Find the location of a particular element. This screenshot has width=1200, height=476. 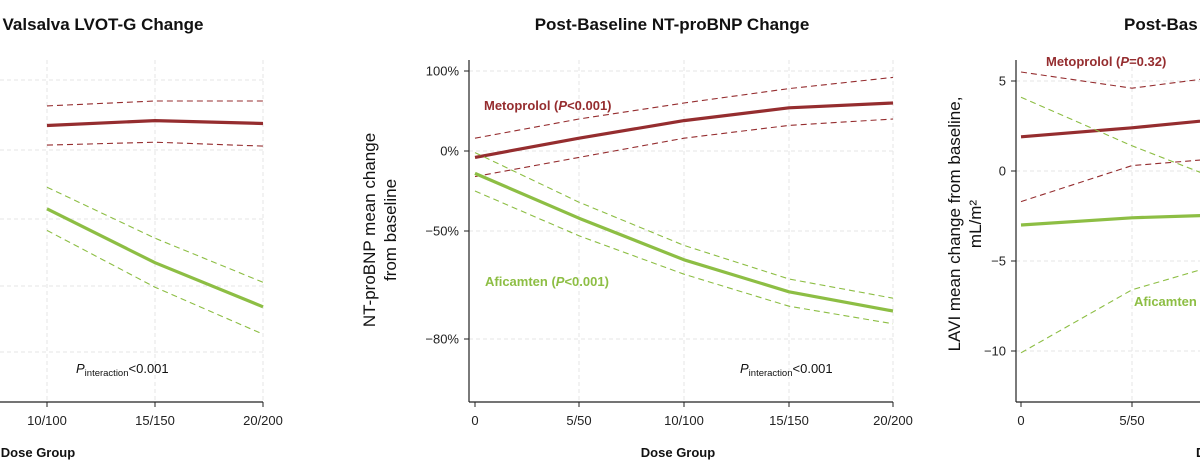

annotation-text: Aficamten ( is located at coordinates (520, 281).